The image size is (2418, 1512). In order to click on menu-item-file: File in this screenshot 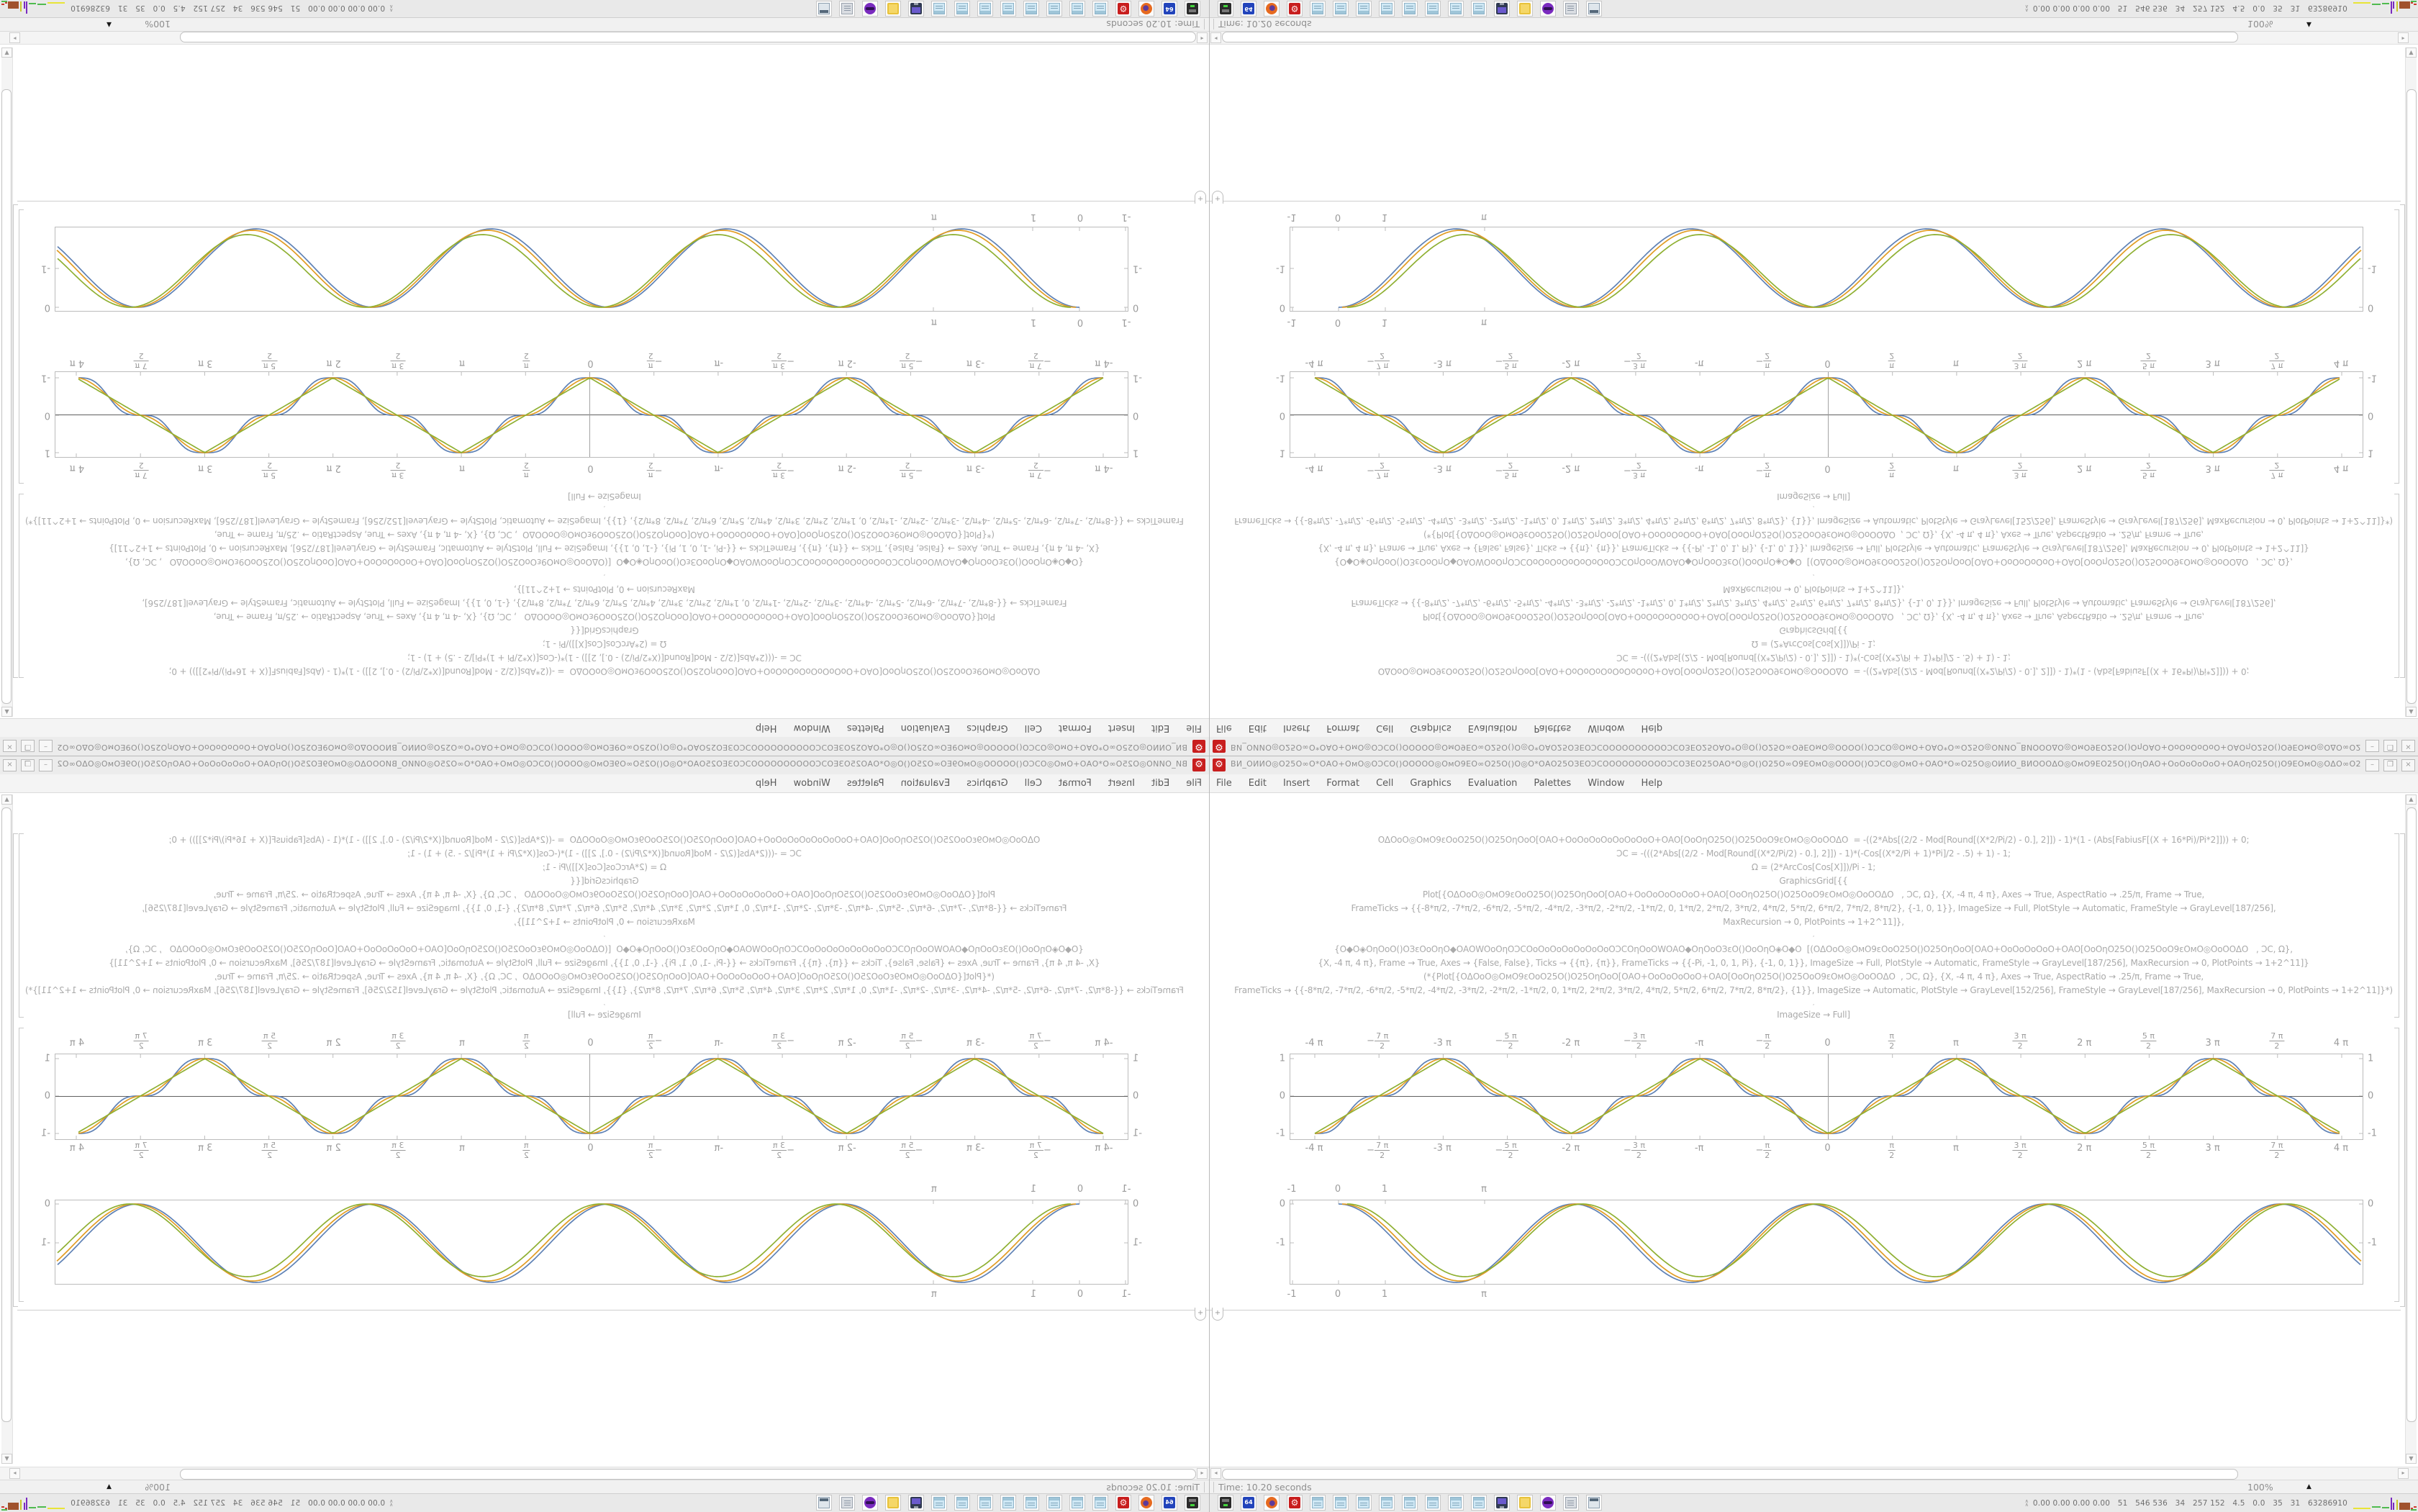, I will do `click(1194, 784)`.